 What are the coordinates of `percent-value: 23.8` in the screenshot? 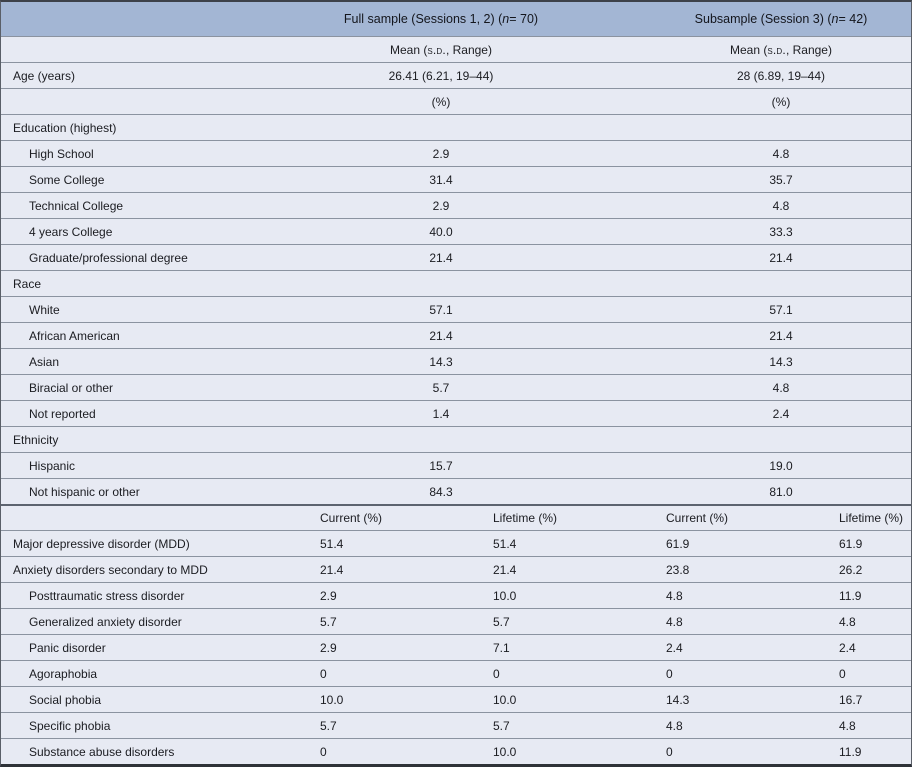 It's located at (678, 569).